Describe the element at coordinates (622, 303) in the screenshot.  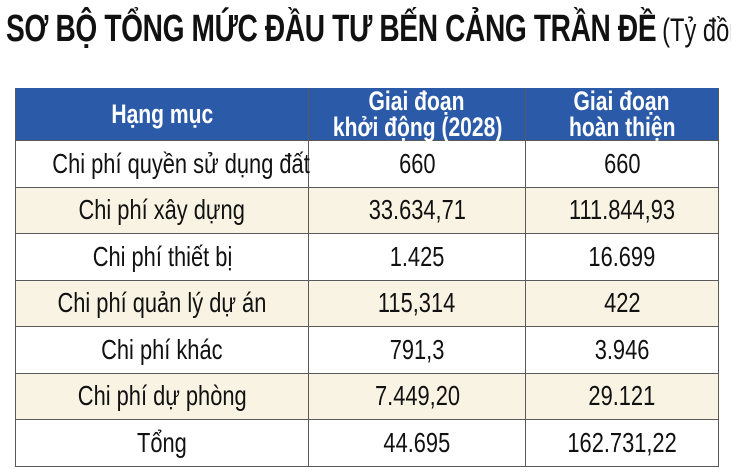
I see `cell-phase-complete: 422` at that location.